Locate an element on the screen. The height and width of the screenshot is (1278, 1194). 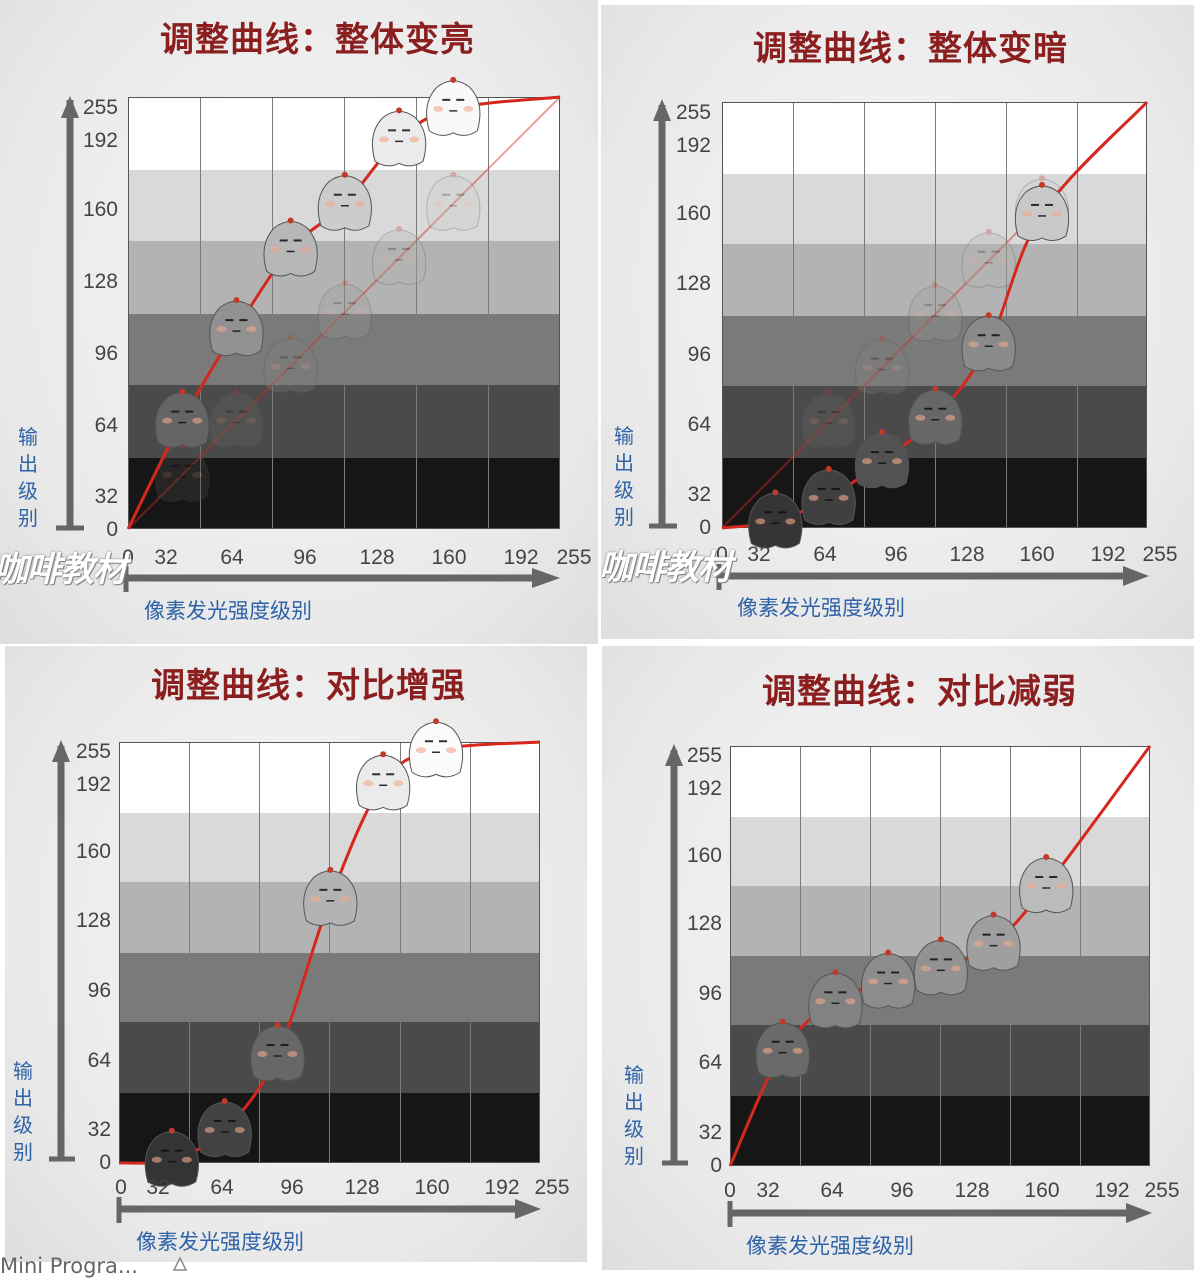
band-white is located at coordinates (934, 138).